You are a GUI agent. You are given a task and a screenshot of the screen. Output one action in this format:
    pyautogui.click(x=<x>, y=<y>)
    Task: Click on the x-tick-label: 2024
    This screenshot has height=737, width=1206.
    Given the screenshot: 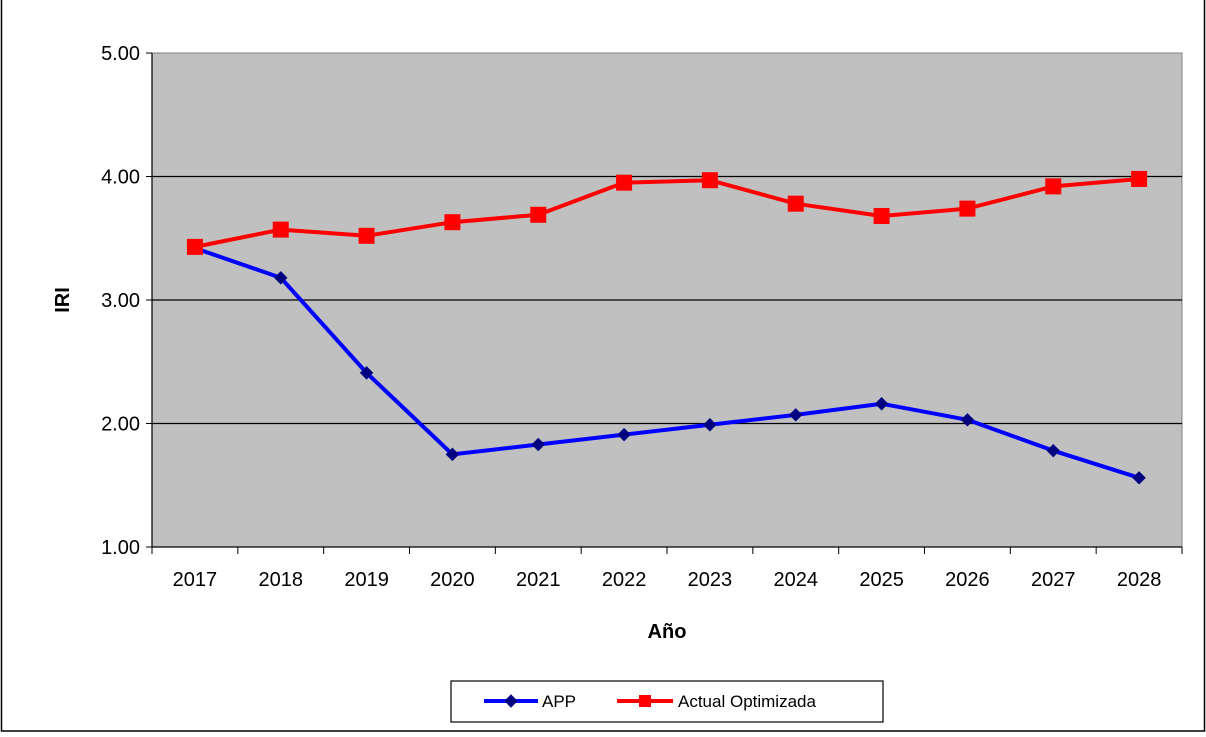 What is the action you would take?
    pyautogui.click(x=796, y=580)
    